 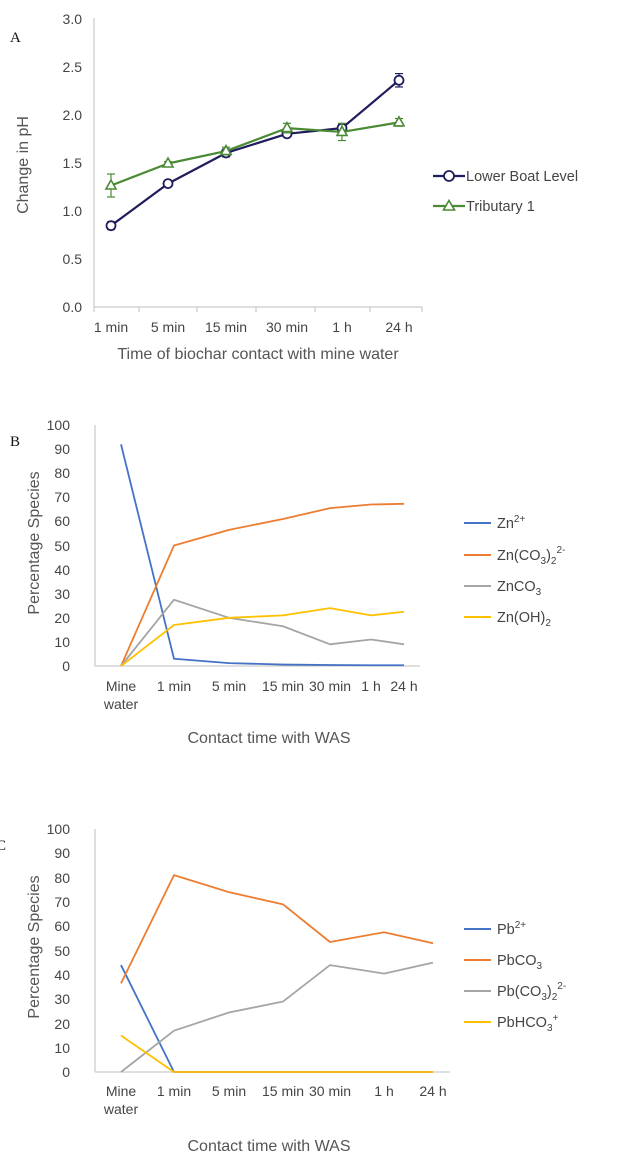 I want to click on legend-label-pb-co3-2: Pb(CO3)22-, so click(x=531, y=992).